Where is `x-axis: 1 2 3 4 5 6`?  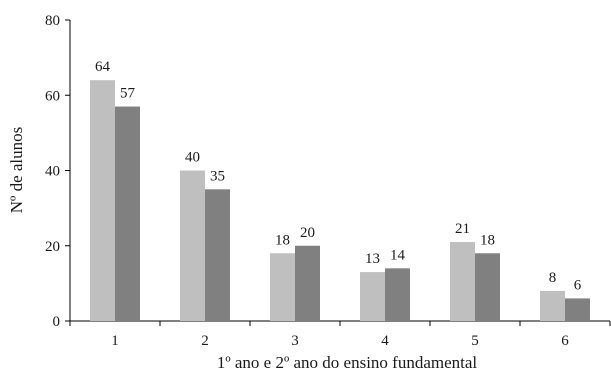
x-axis: 1 2 3 4 5 6 is located at coordinates (340, 334).